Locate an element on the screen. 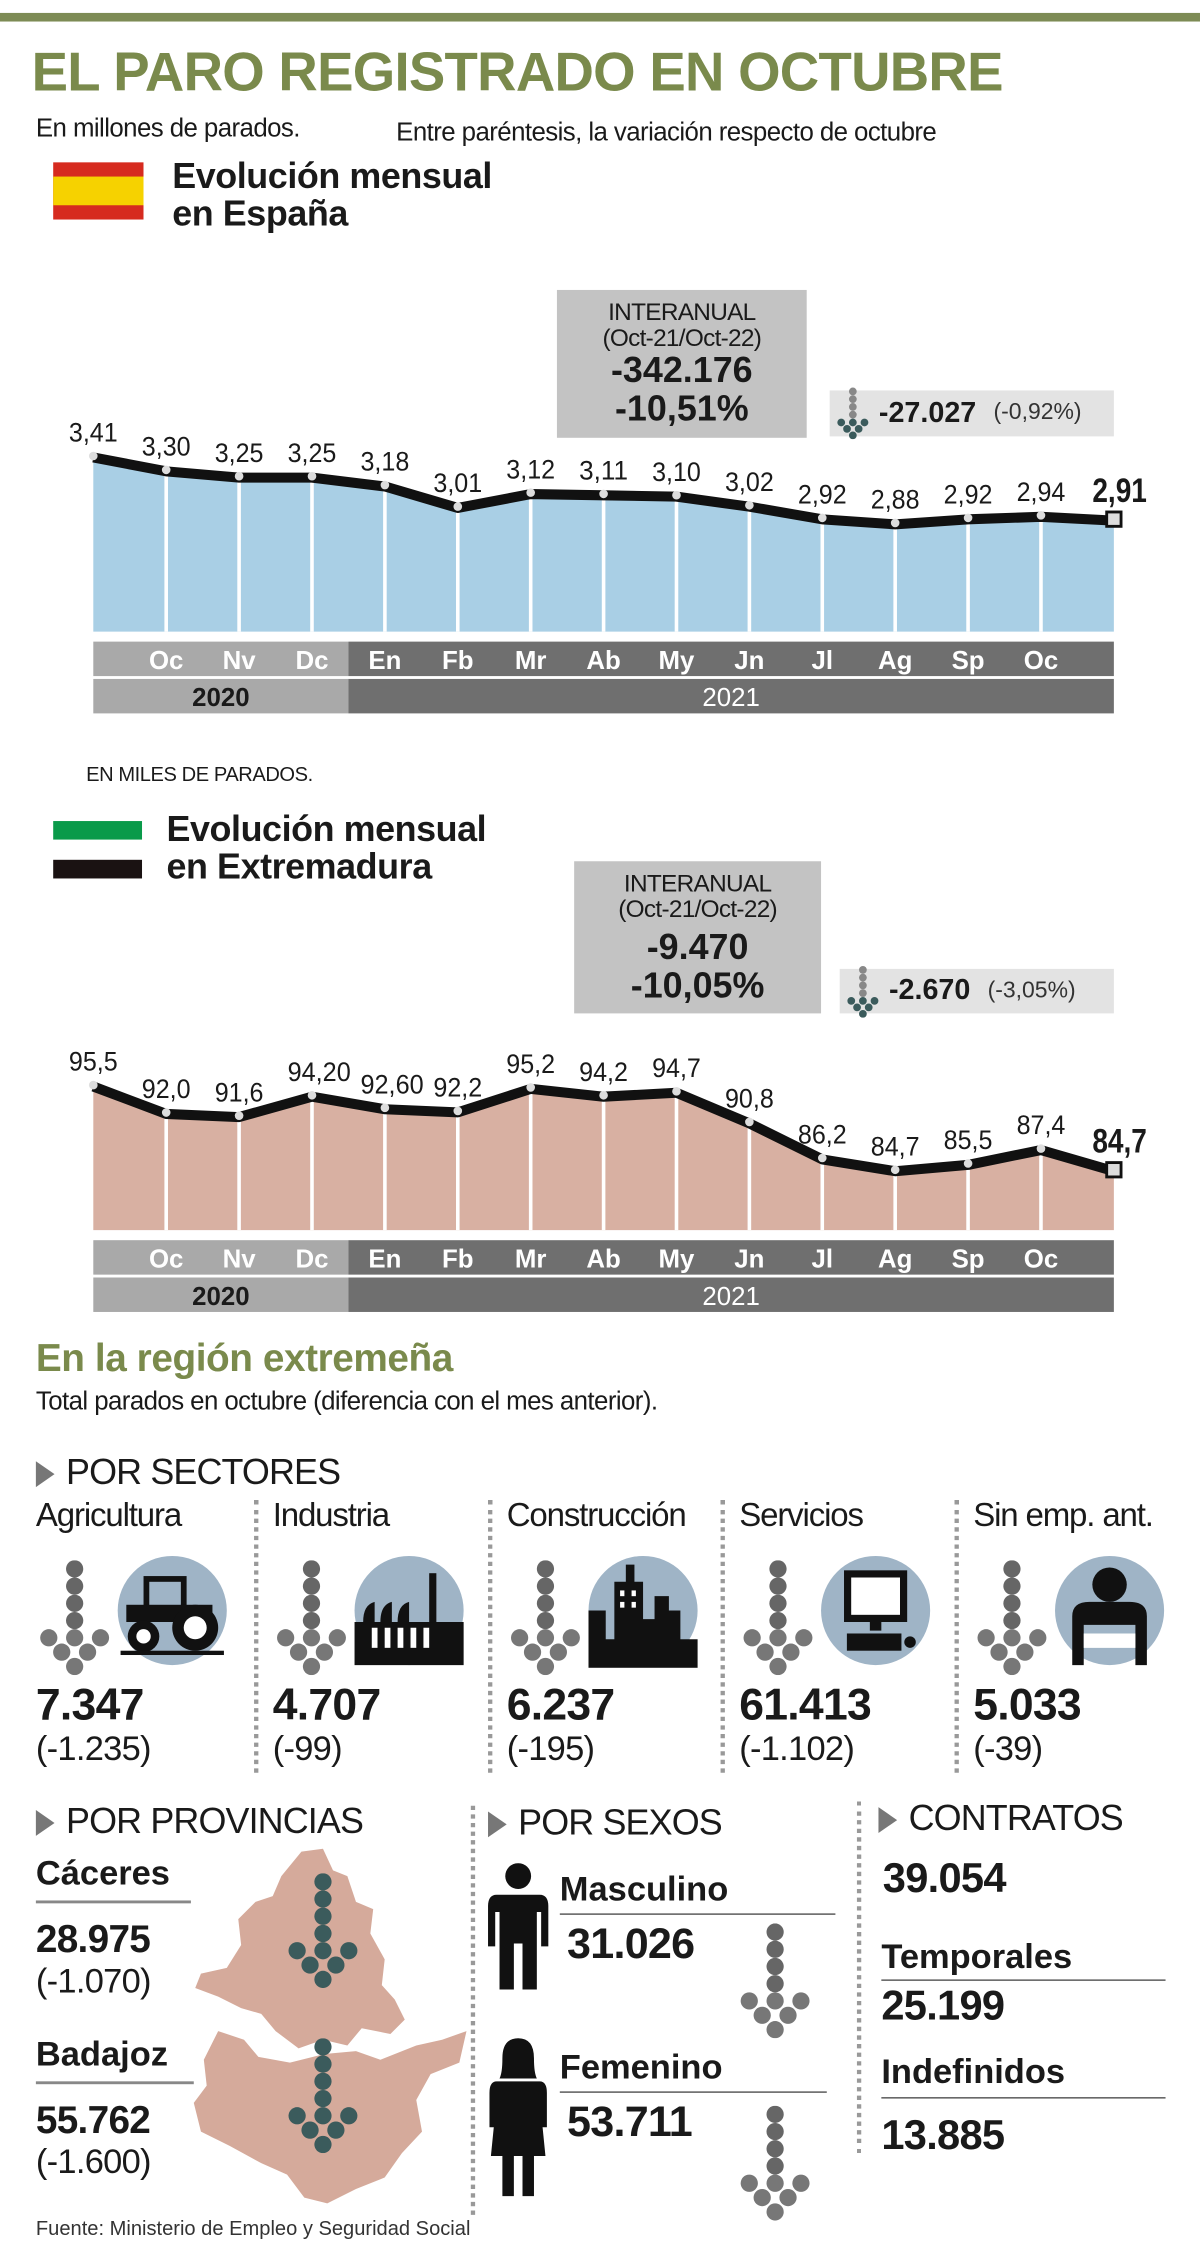  value-label: 95,5 is located at coordinates (93, 1061).